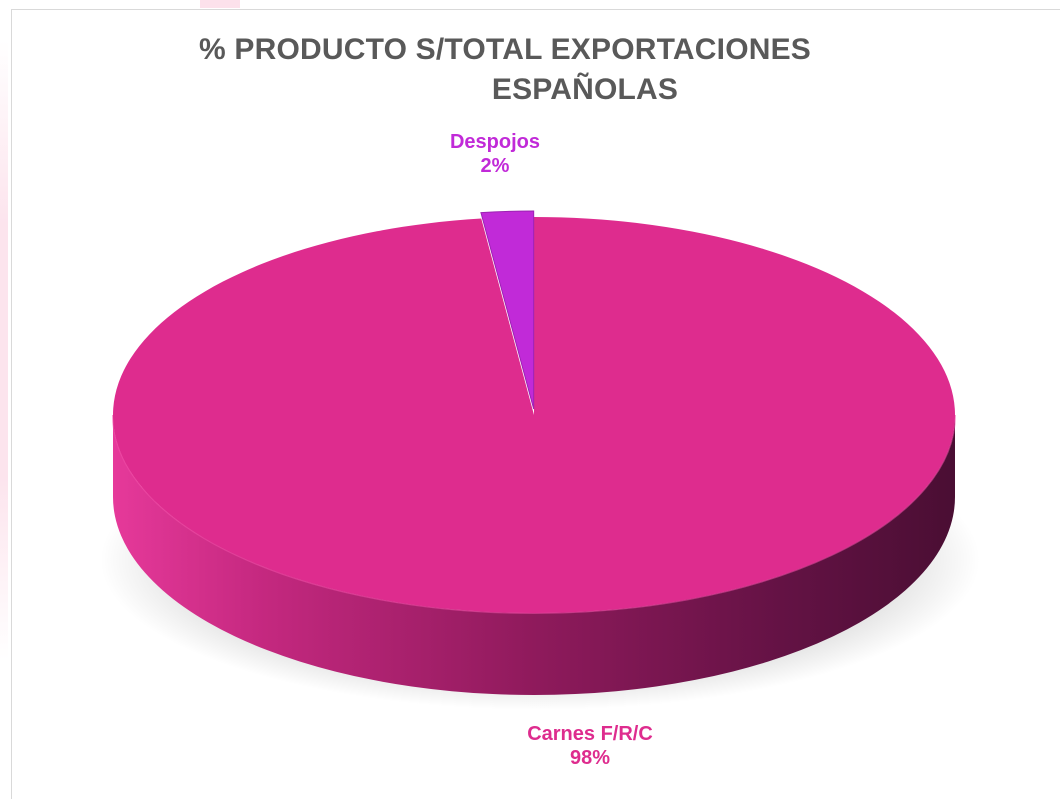  What do you see at coordinates (495, 142) in the screenshot?
I see `data-label-despojos-name: Despojos` at bounding box center [495, 142].